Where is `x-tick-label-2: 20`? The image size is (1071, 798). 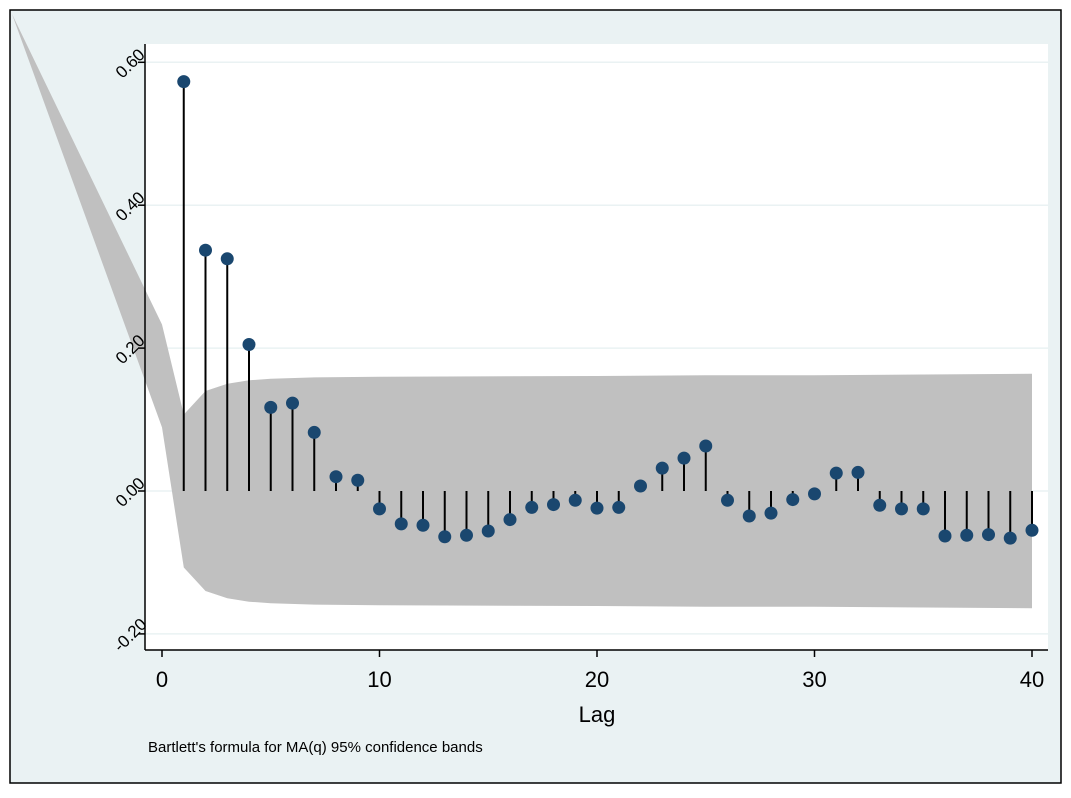
x-tick-label-2: 20 is located at coordinates (597, 679).